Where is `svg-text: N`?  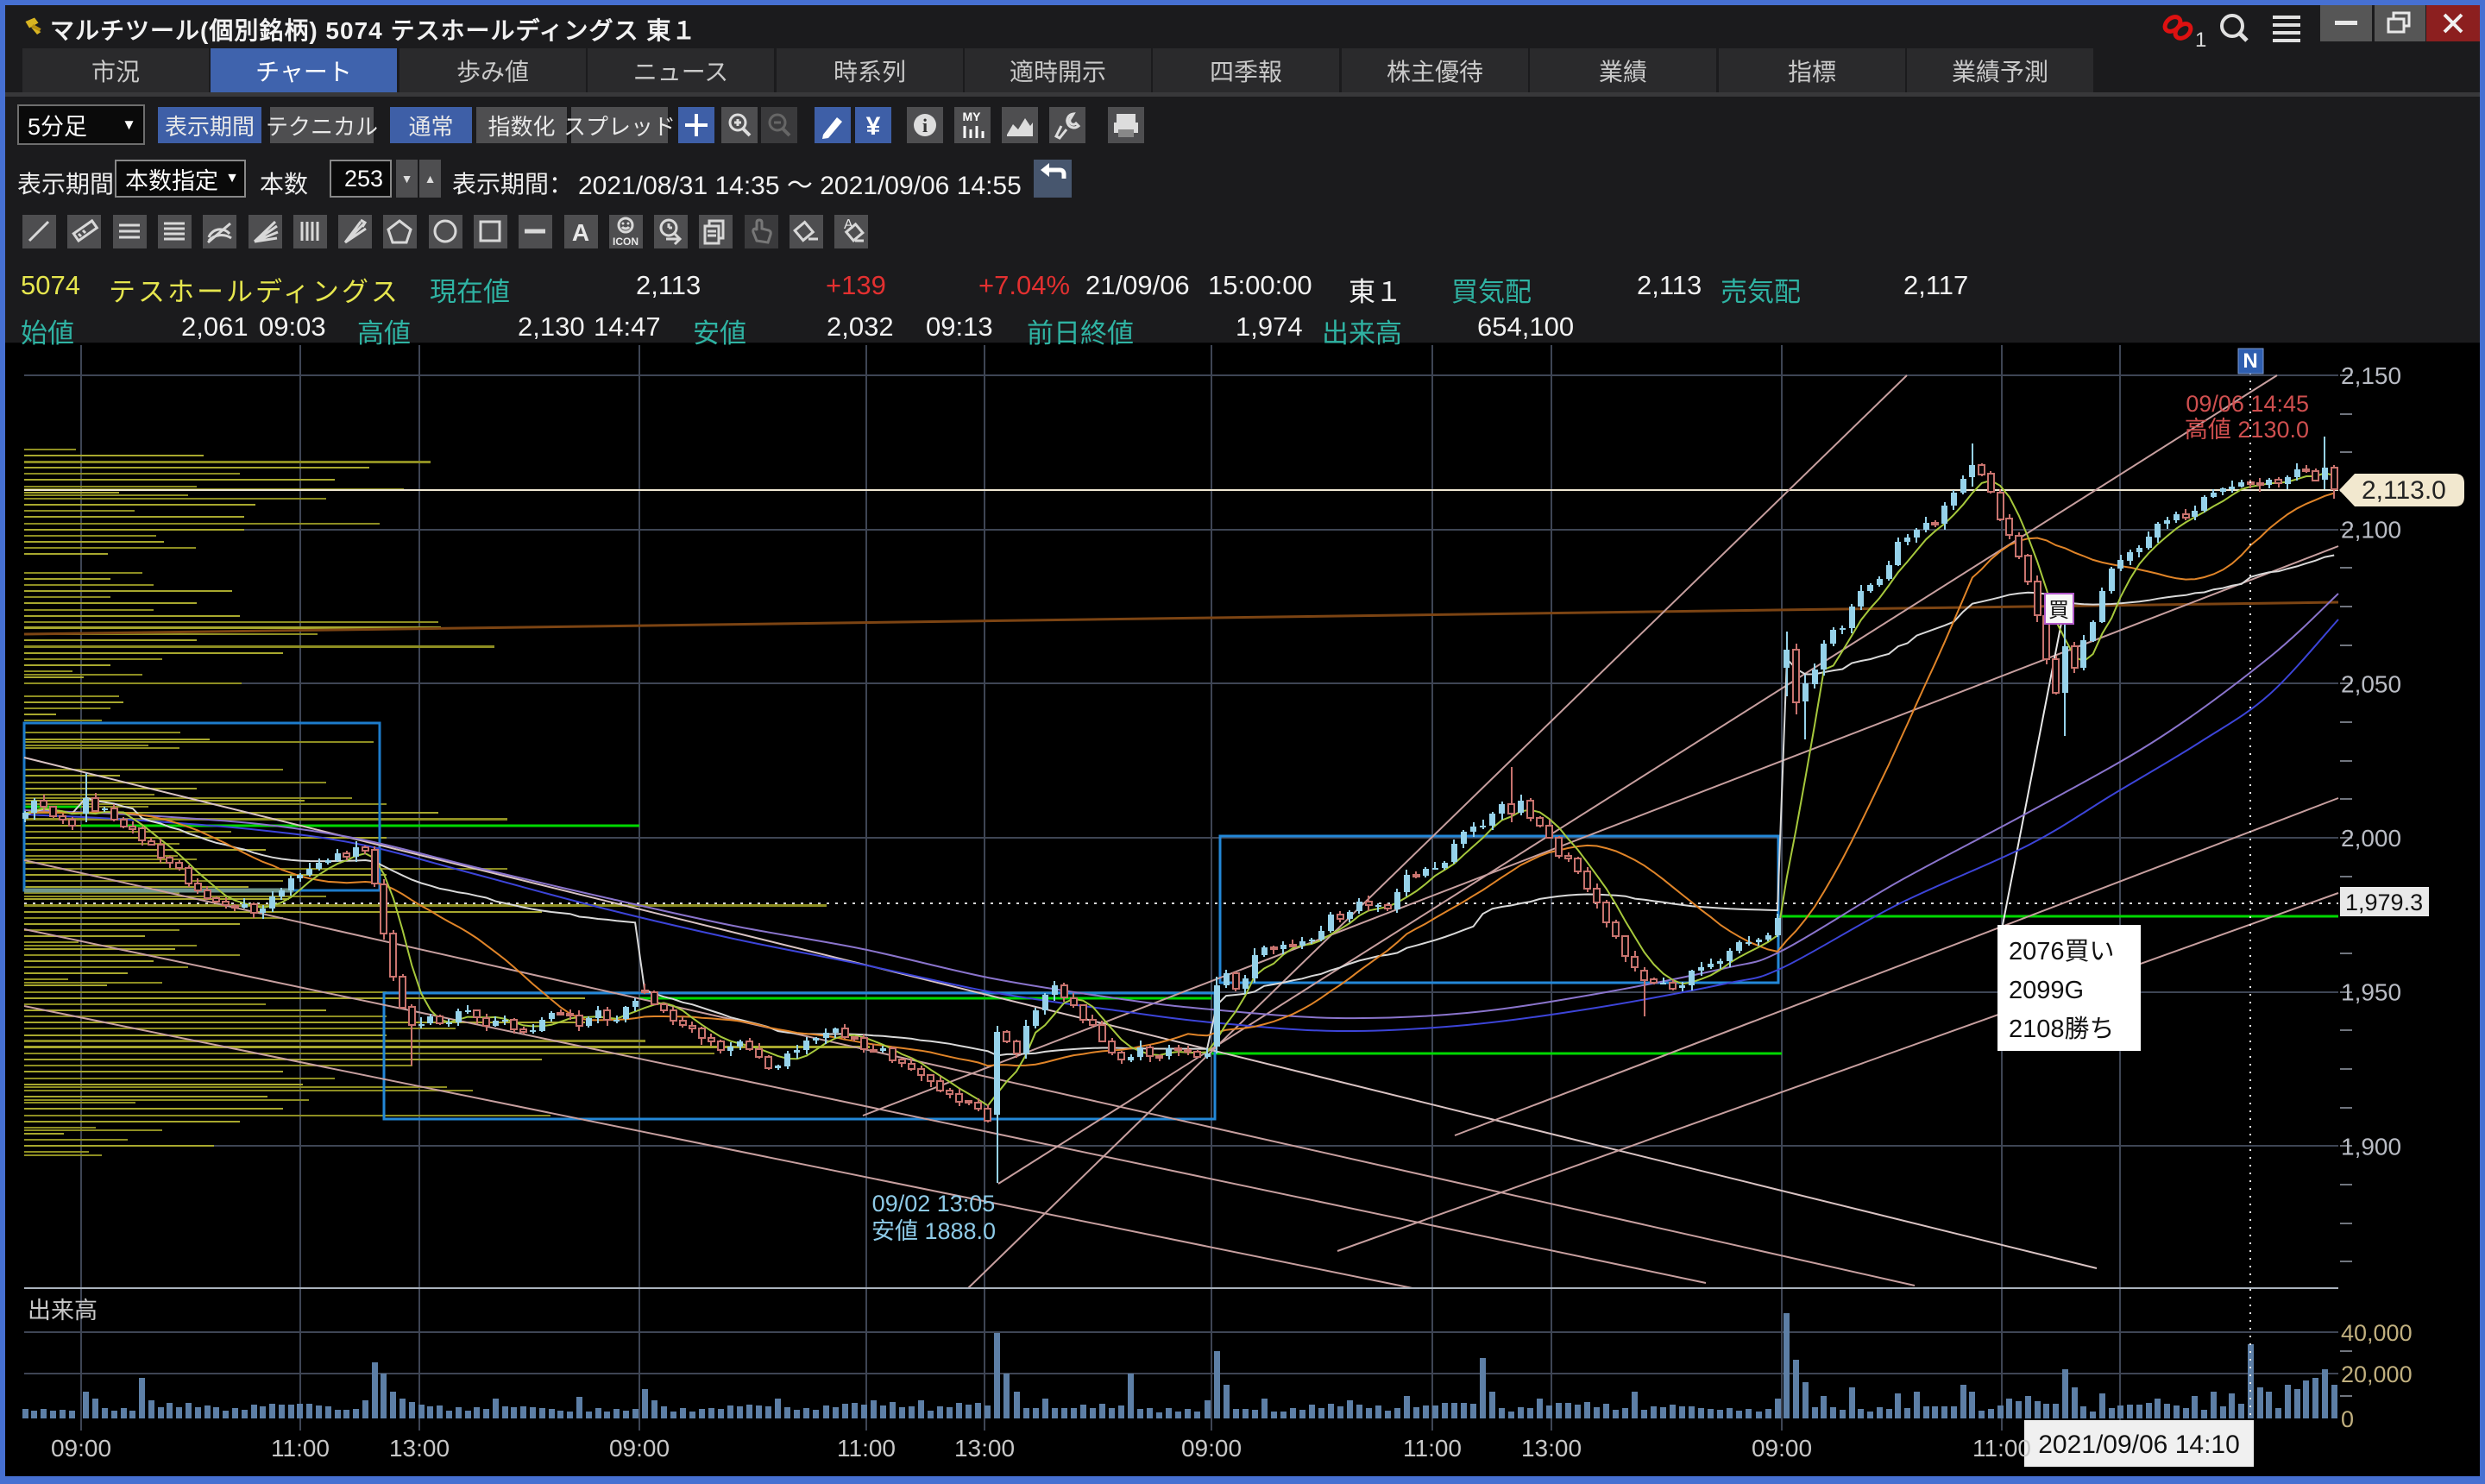 svg-text: N is located at coordinates (2250, 361).